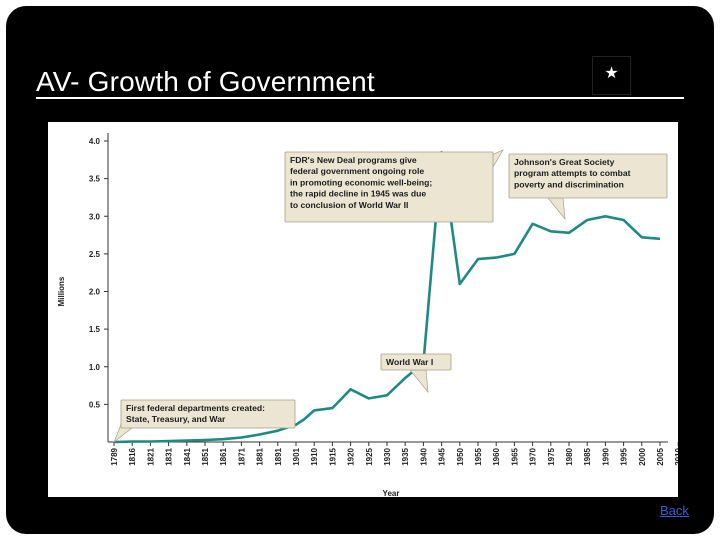 The image size is (720, 540). I want to click on star-icon: ★, so click(611, 75).